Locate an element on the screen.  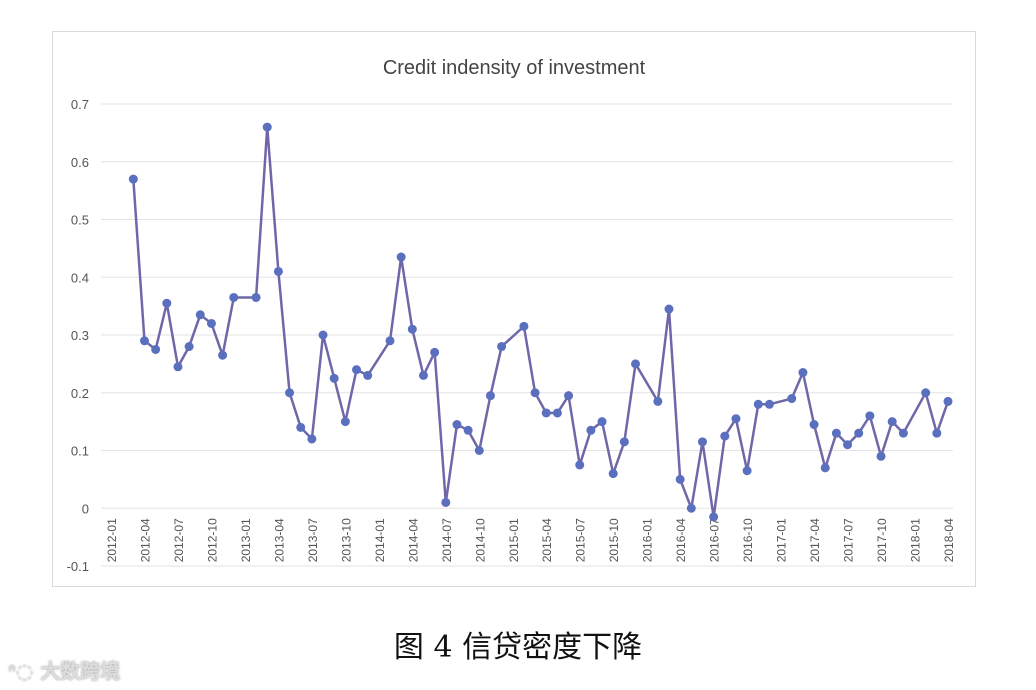
x-tick-label: 2012-07 is located at coordinates (179, 540).